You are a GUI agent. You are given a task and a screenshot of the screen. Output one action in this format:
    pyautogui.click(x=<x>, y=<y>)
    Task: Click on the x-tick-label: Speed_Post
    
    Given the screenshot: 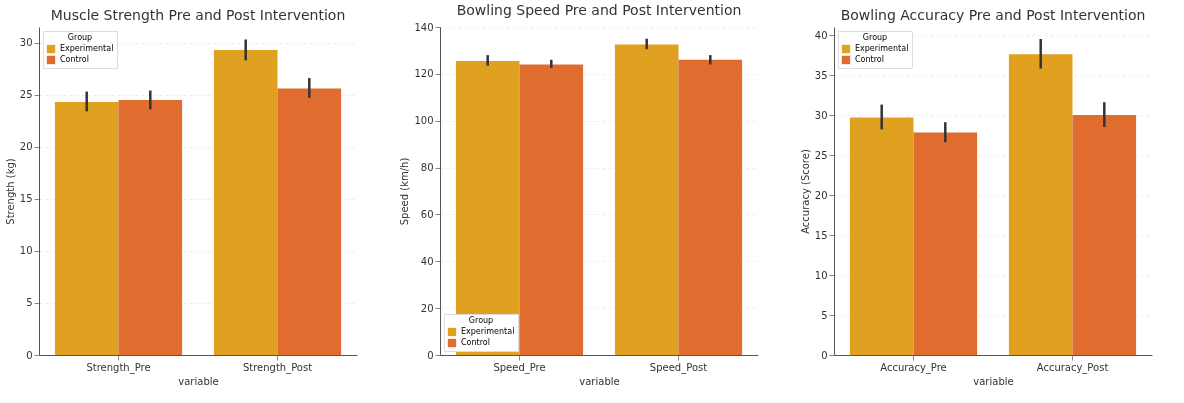 What is the action you would take?
    pyautogui.click(x=678, y=367)
    